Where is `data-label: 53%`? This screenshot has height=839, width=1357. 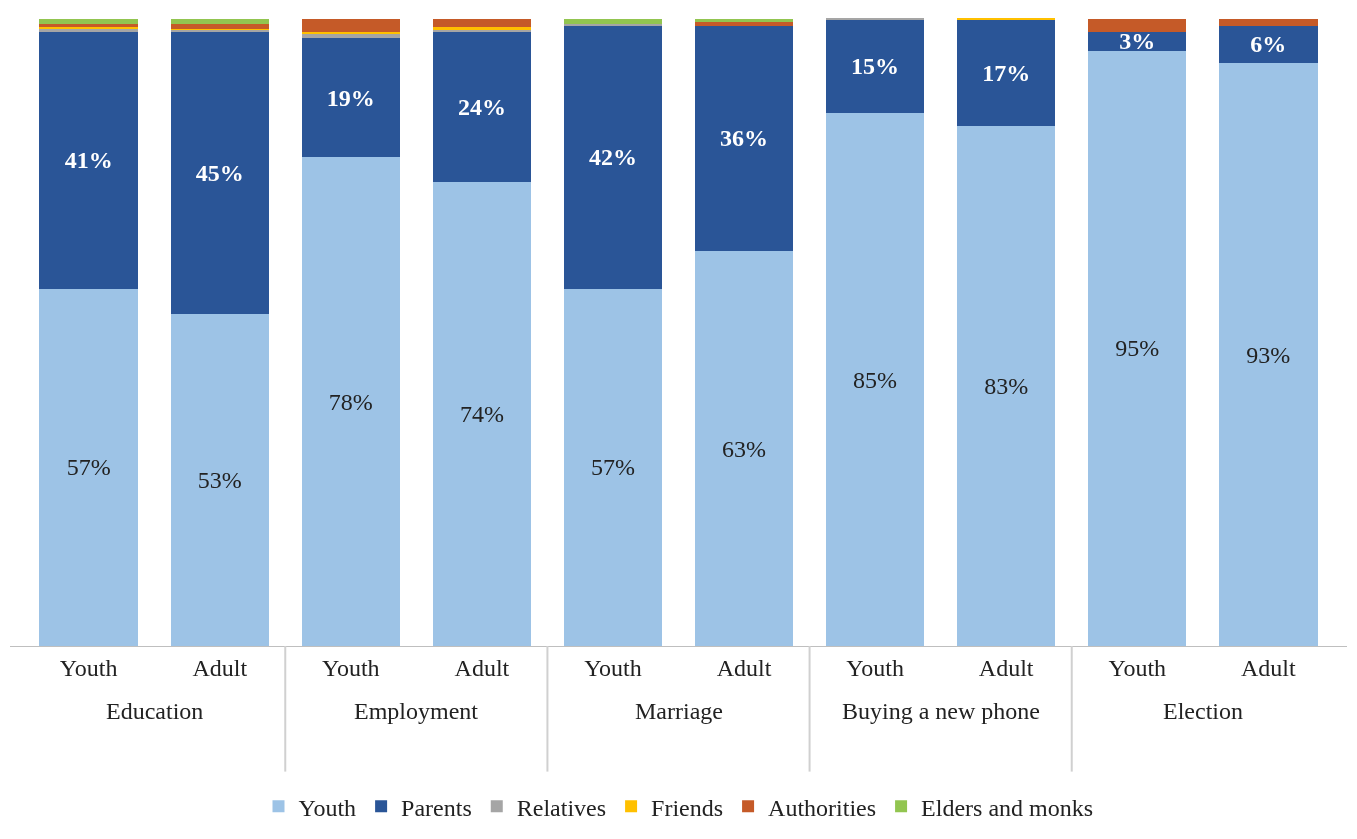 data-label: 53% is located at coordinates (219, 479).